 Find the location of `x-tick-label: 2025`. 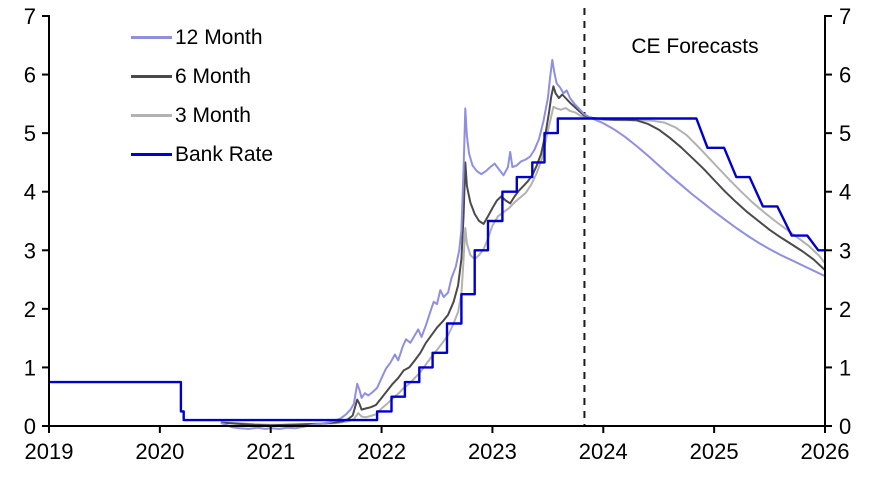

x-tick-label: 2025 is located at coordinates (714, 451).